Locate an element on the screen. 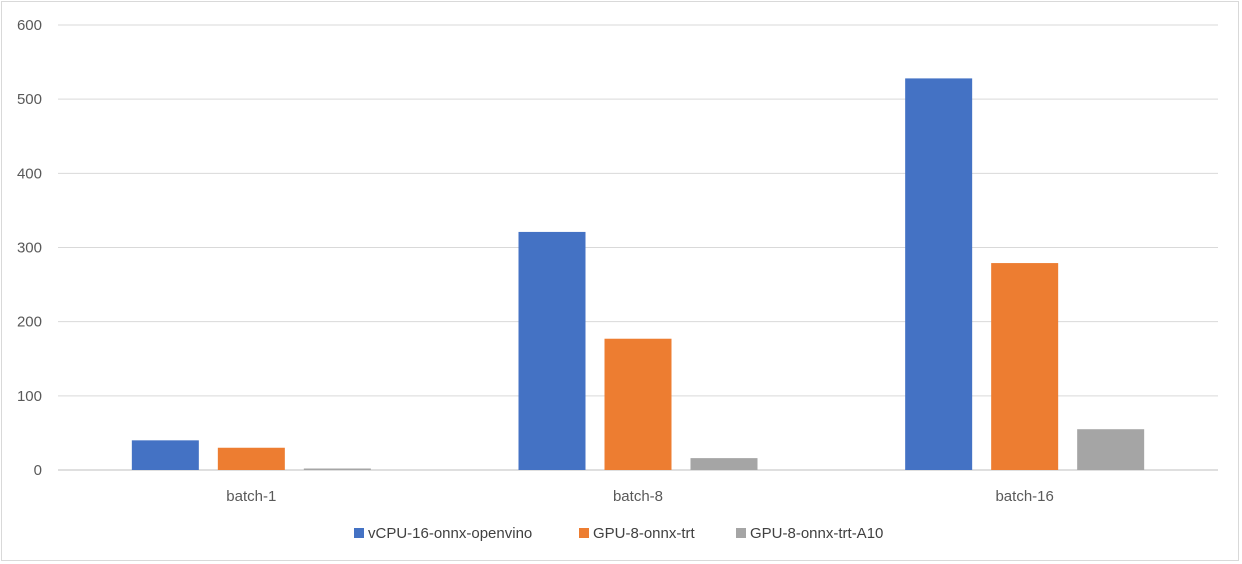 The height and width of the screenshot is (564, 1242). y-tick-label: 200 is located at coordinates (29, 322).